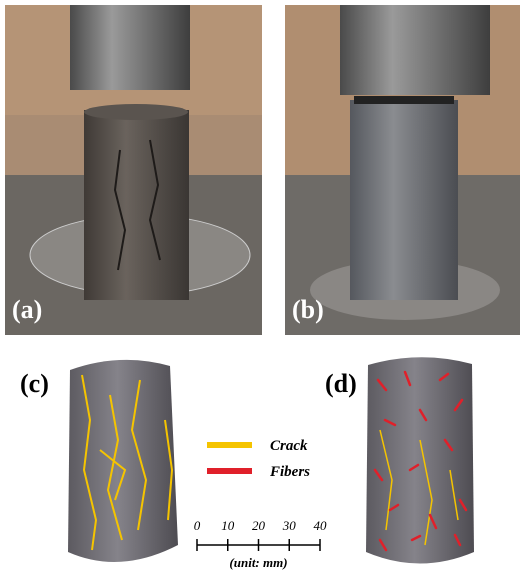 This screenshot has height=574, width=525. Describe the element at coordinates (27, 309) in the screenshot. I see `panel-label: (a)` at that location.